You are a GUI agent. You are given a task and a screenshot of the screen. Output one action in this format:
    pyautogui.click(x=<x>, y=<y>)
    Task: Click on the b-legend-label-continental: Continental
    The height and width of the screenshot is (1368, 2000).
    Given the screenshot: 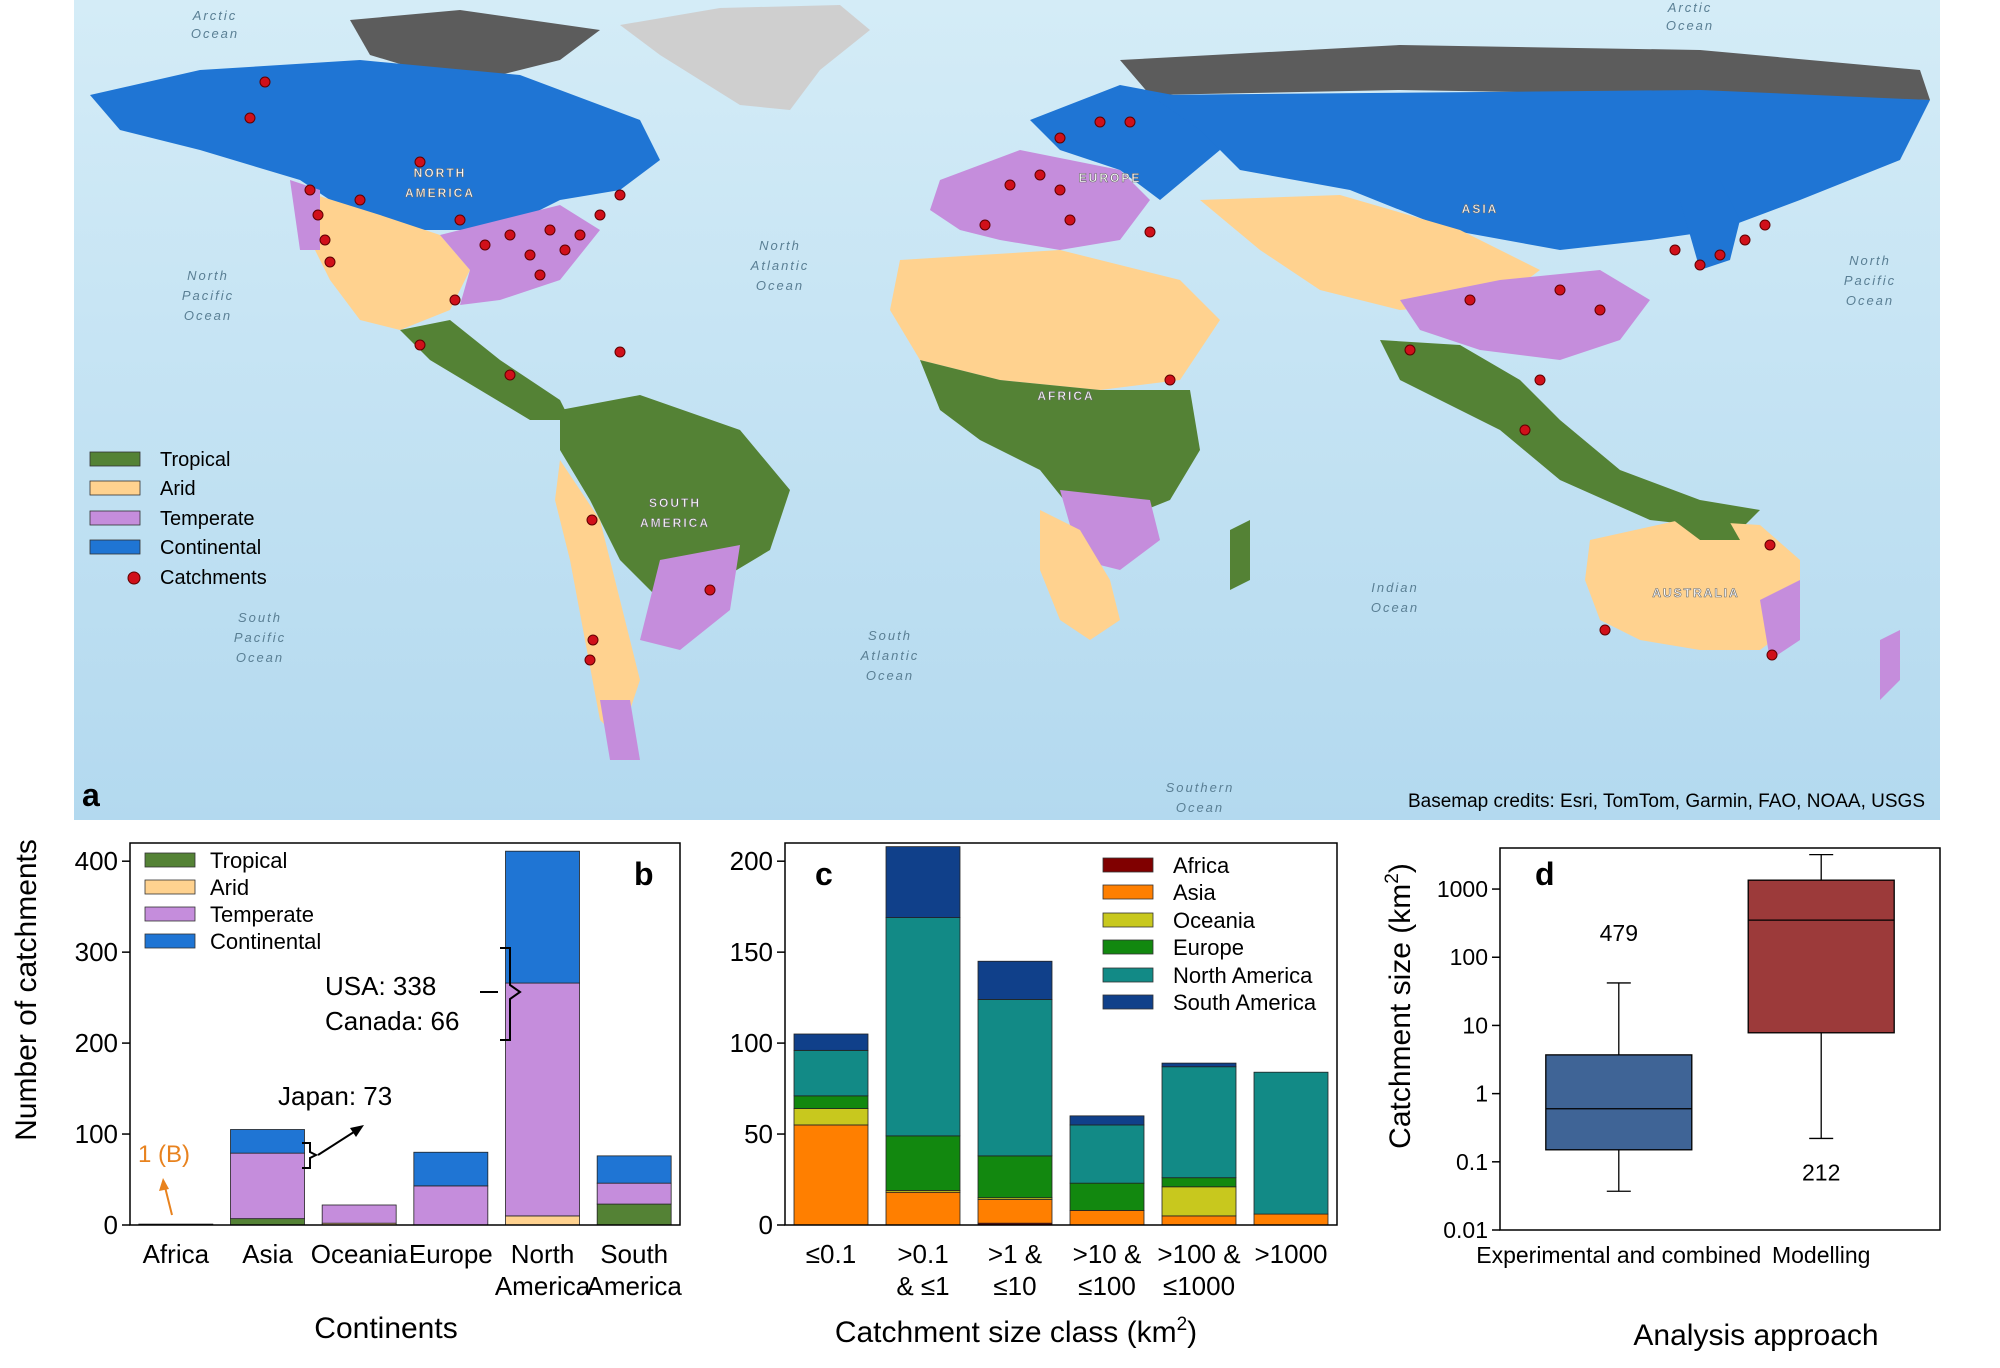 What is the action you would take?
    pyautogui.click(x=265, y=941)
    